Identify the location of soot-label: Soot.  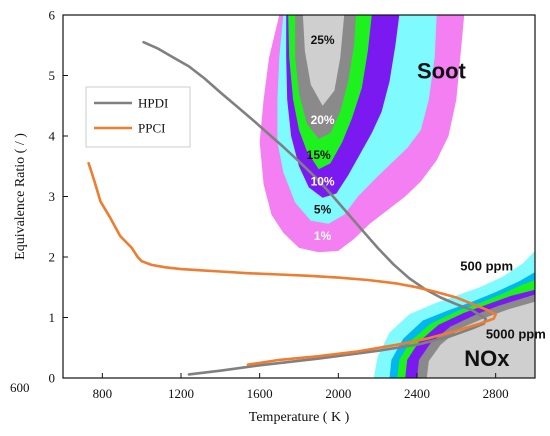
(442, 71).